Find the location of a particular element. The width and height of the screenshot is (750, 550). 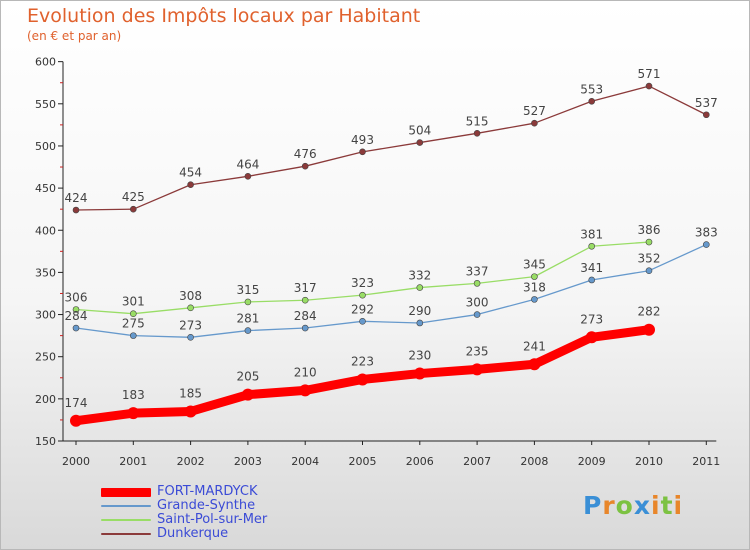

data-label: 315 is located at coordinates (247, 290).